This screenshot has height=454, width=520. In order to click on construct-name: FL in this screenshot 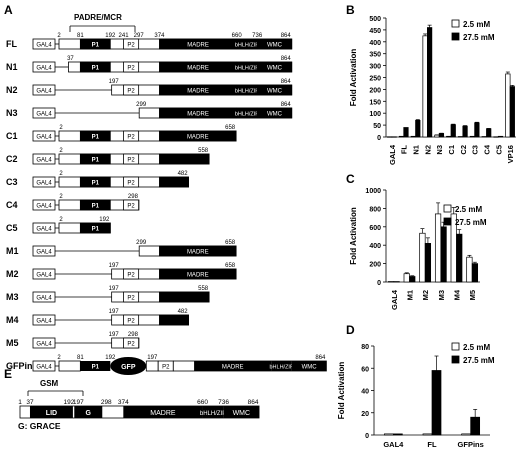, I will do `click(11, 44)`.